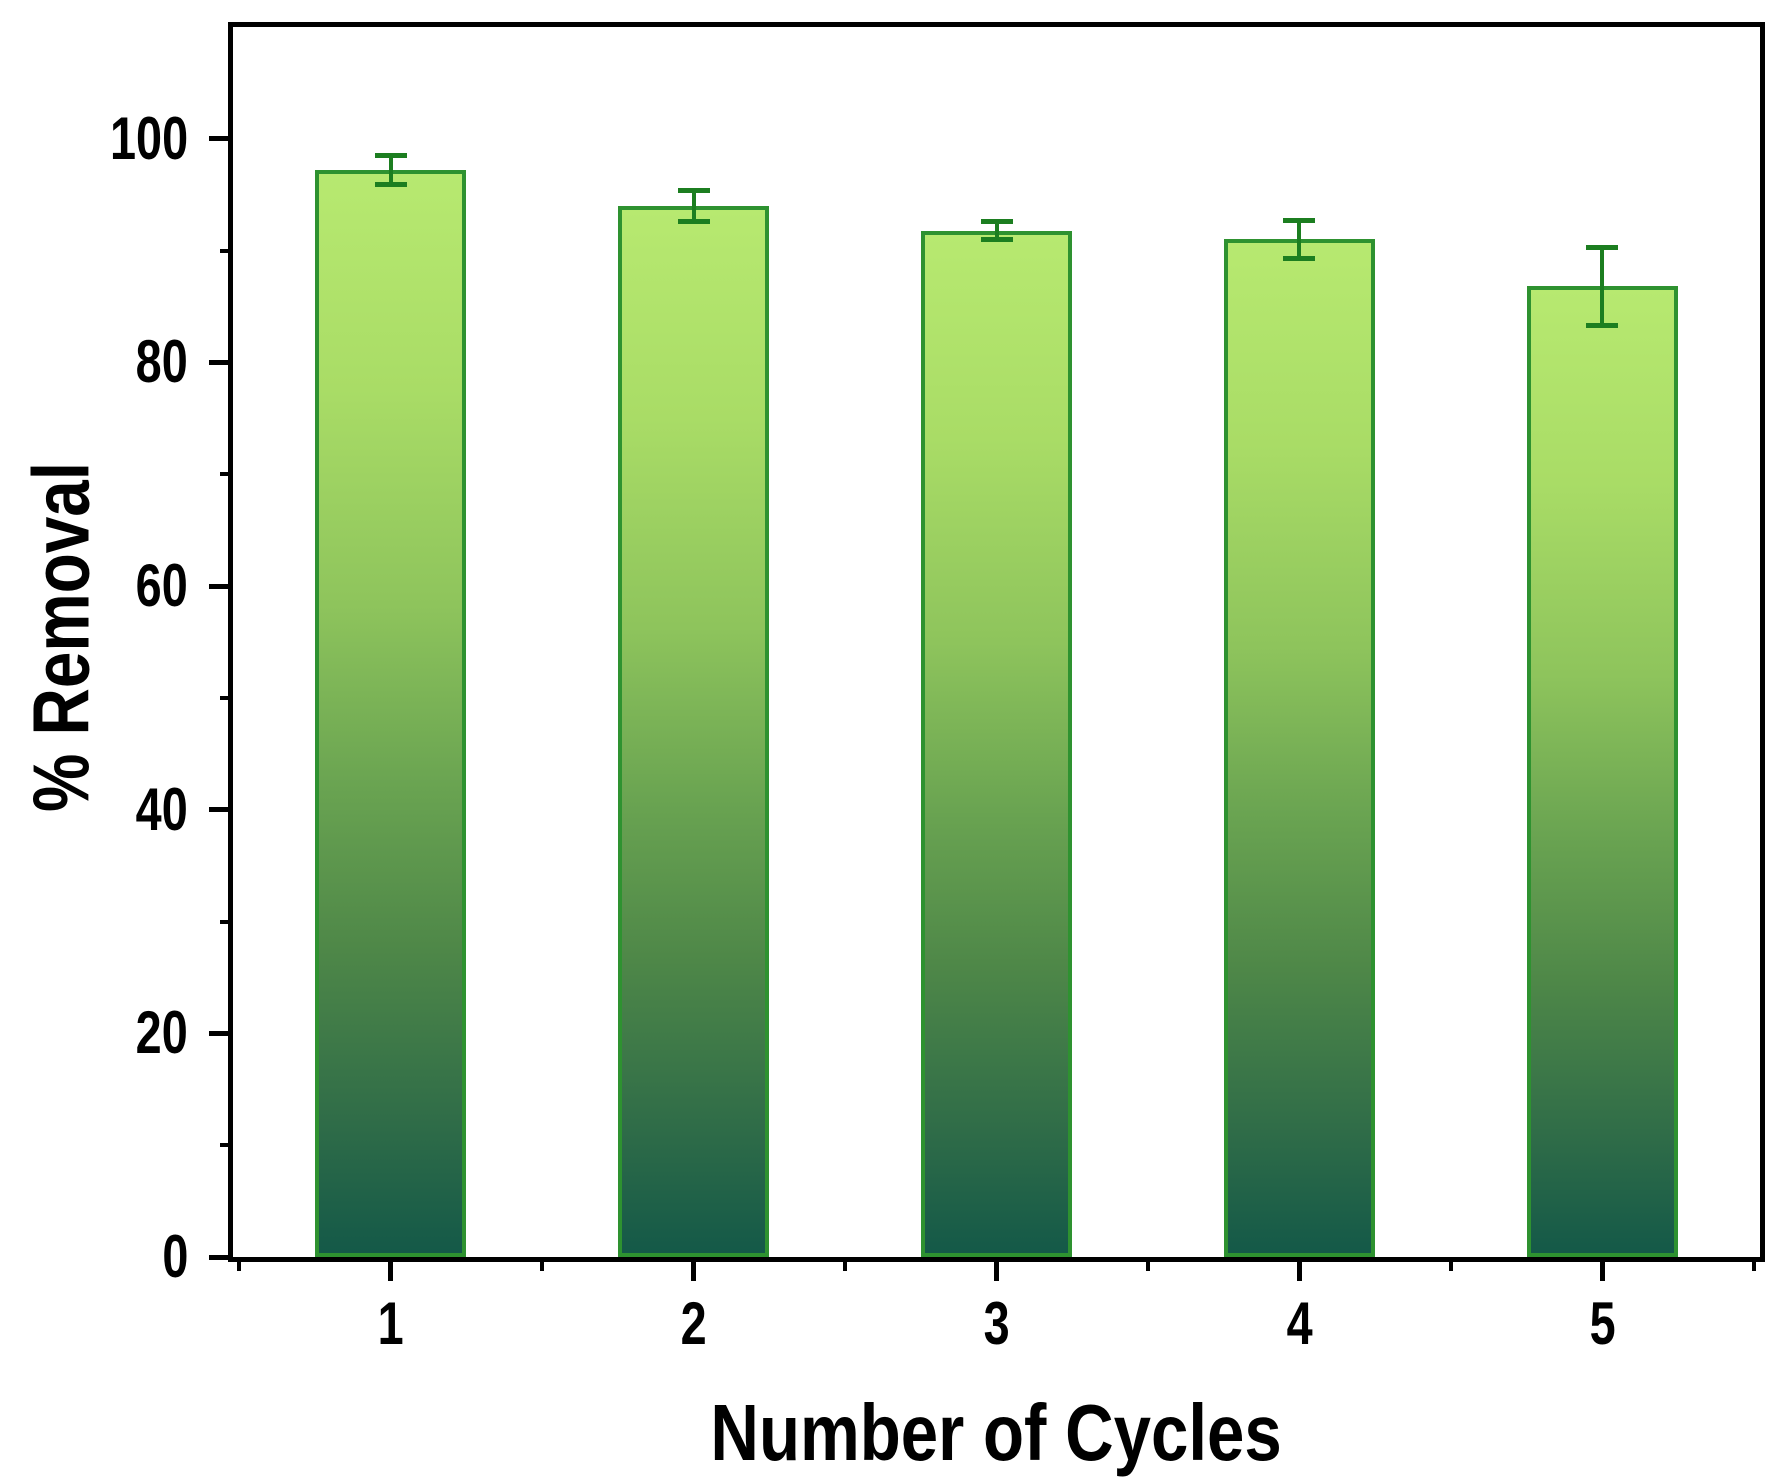 This screenshot has width=1780, height=1480. What do you see at coordinates (110, 1257) in the screenshot?
I see `y-tick-label: 0` at bounding box center [110, 1257].